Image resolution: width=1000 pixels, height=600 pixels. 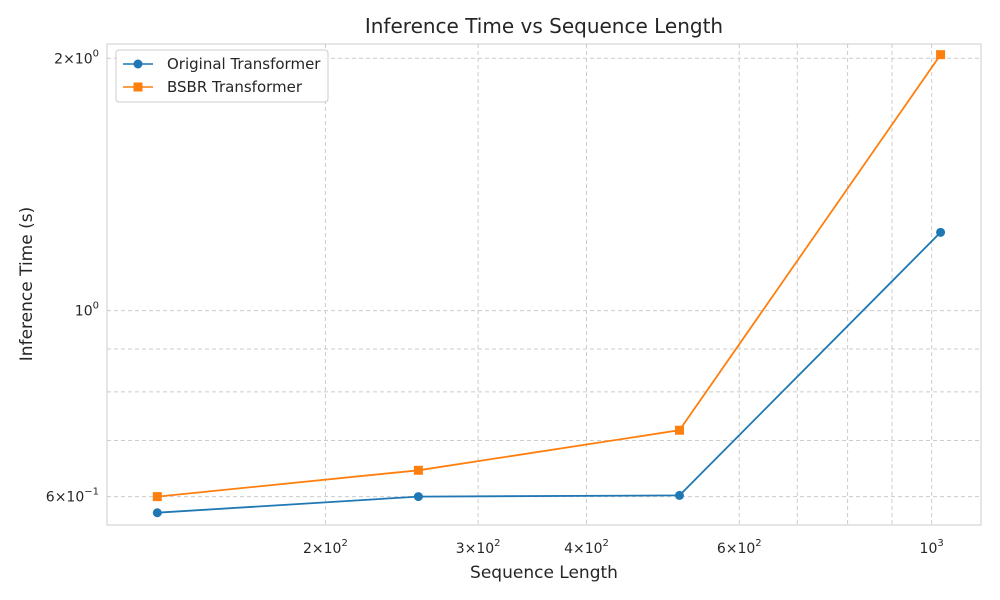 I want to click on x-tick-label: 103, so click(x=932, y=547).